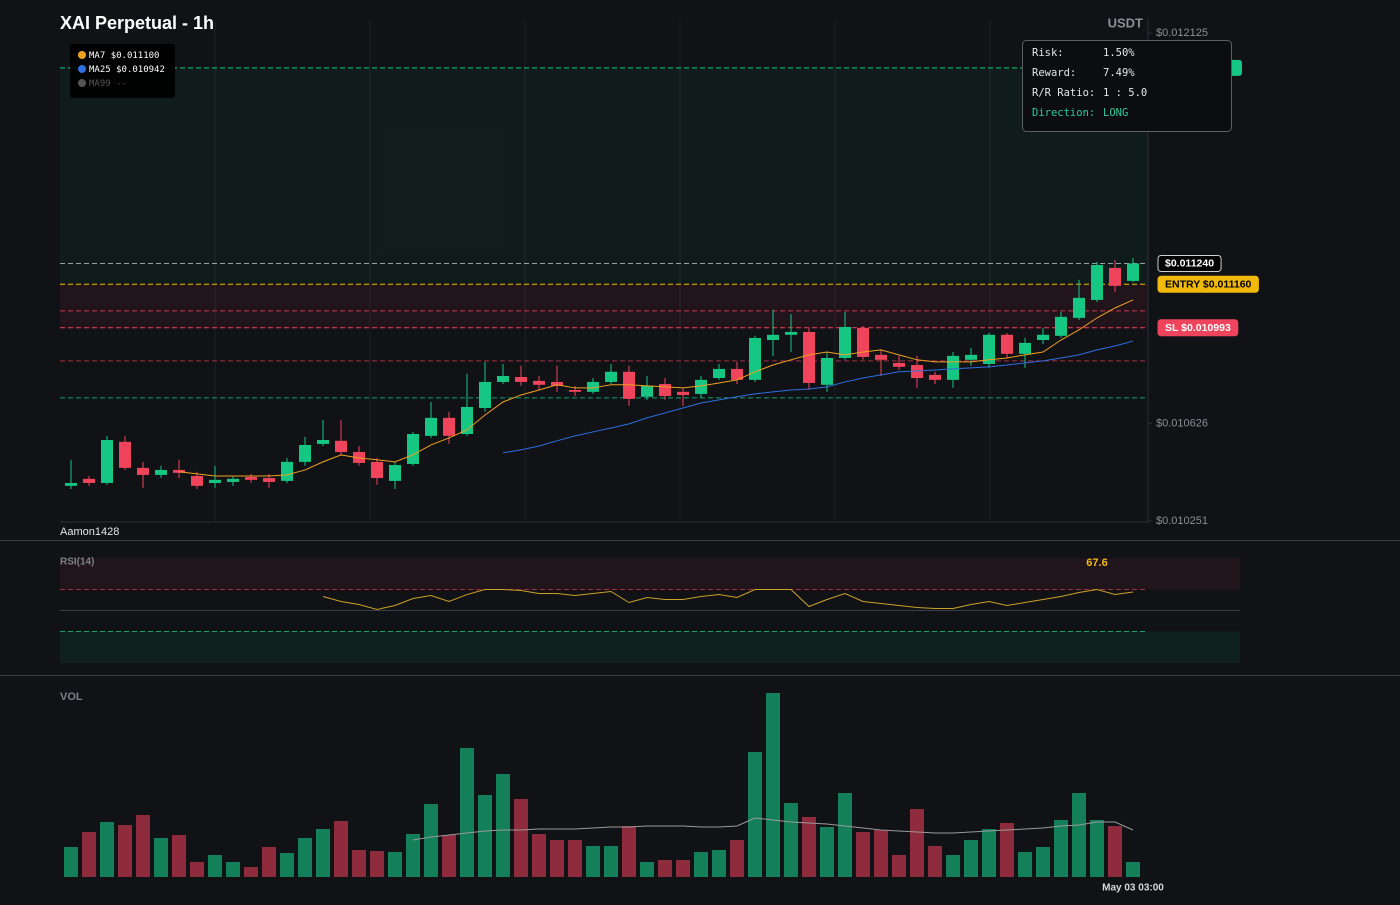  What do you see at coordinates (1198, 328) in the screenshot?
I see `price-marker` at bounding box center [1198, 328].